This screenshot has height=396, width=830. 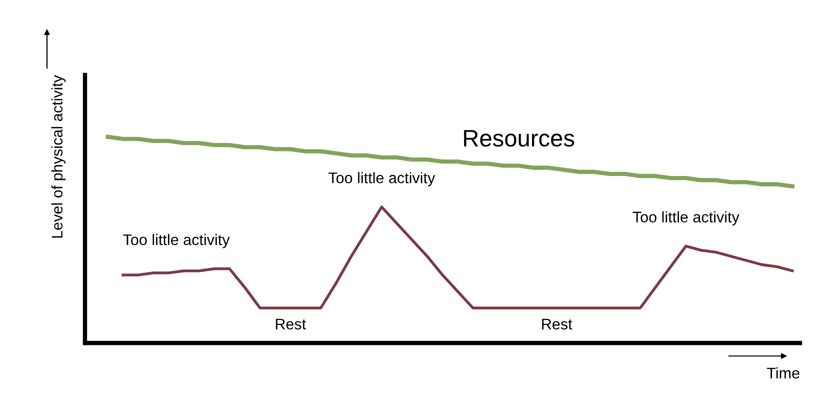 I want to click on x-axis-title: Time, so click(x=783, y=373).